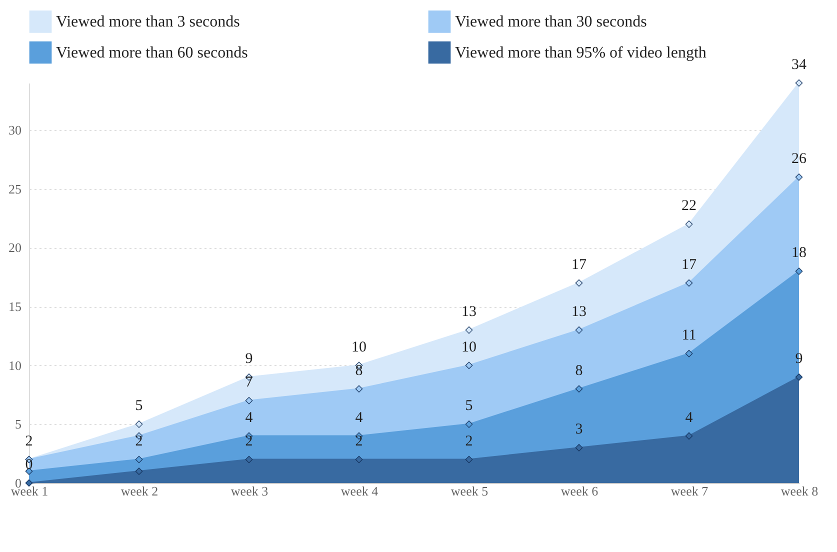  Describe the element at coordinates (689, 491) in the screenshot. I see `x-tick-label: week 7` at that location.